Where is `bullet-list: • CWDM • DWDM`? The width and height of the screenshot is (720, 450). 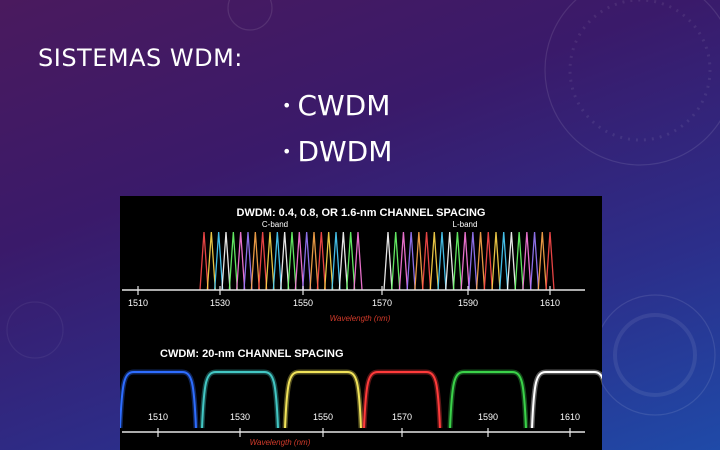
bullet-list: • CWDM • DWDM is located at coordinates (337, 129).